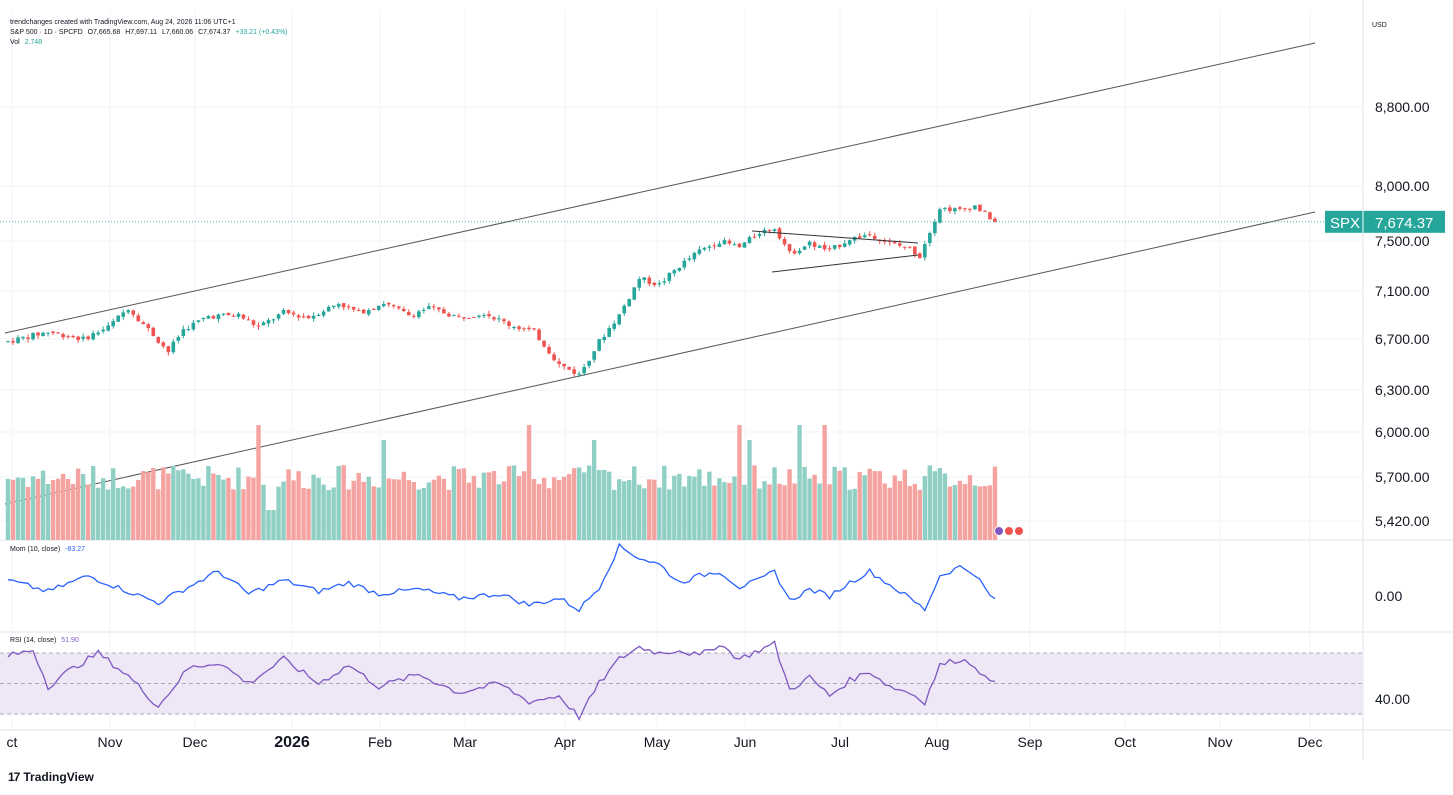 This screenshot has width=1453, height=795. I want to click on candlesticks, so click(501, 291).